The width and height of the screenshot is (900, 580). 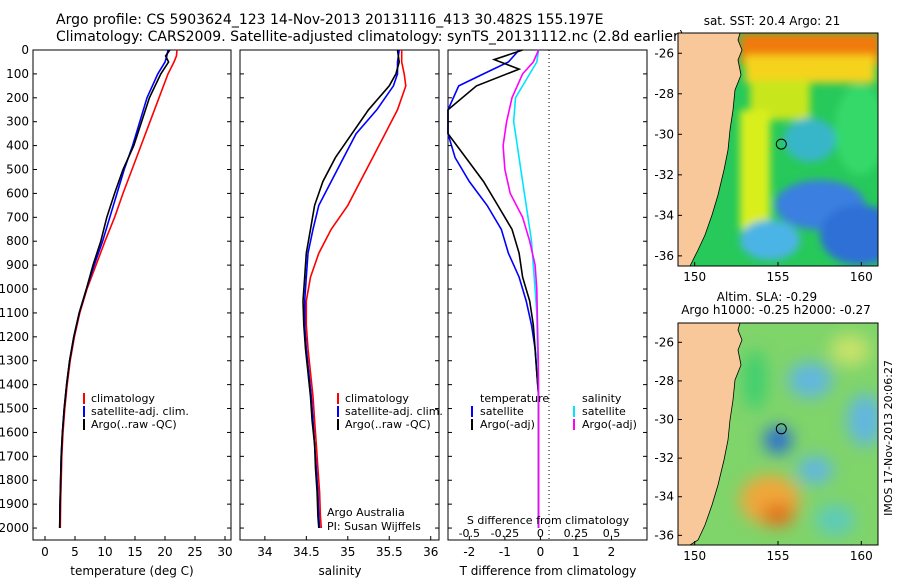 What do you see at coordinates (612, 552) in the screenshot?
I see `x-tick-label: 2` at bounding box center [612, 552].